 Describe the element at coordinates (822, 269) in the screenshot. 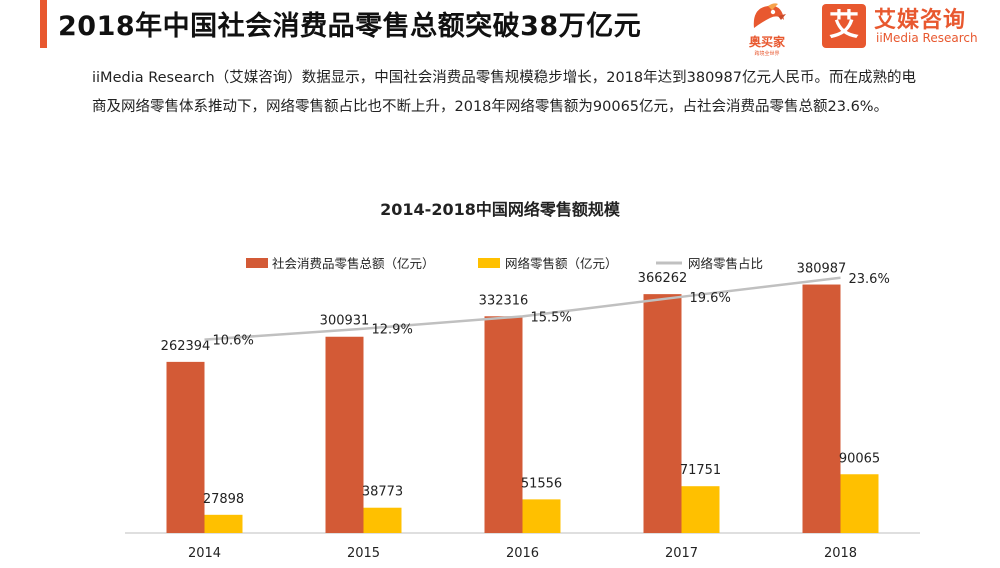

I see `bar-total-label-2018: 380987` at that location.